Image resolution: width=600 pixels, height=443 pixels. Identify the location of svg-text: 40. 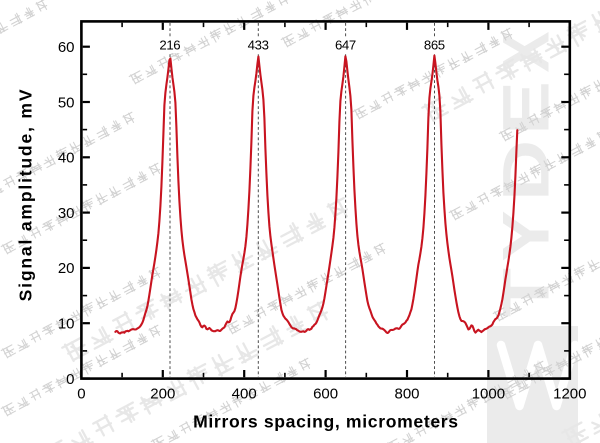
(66, 158).